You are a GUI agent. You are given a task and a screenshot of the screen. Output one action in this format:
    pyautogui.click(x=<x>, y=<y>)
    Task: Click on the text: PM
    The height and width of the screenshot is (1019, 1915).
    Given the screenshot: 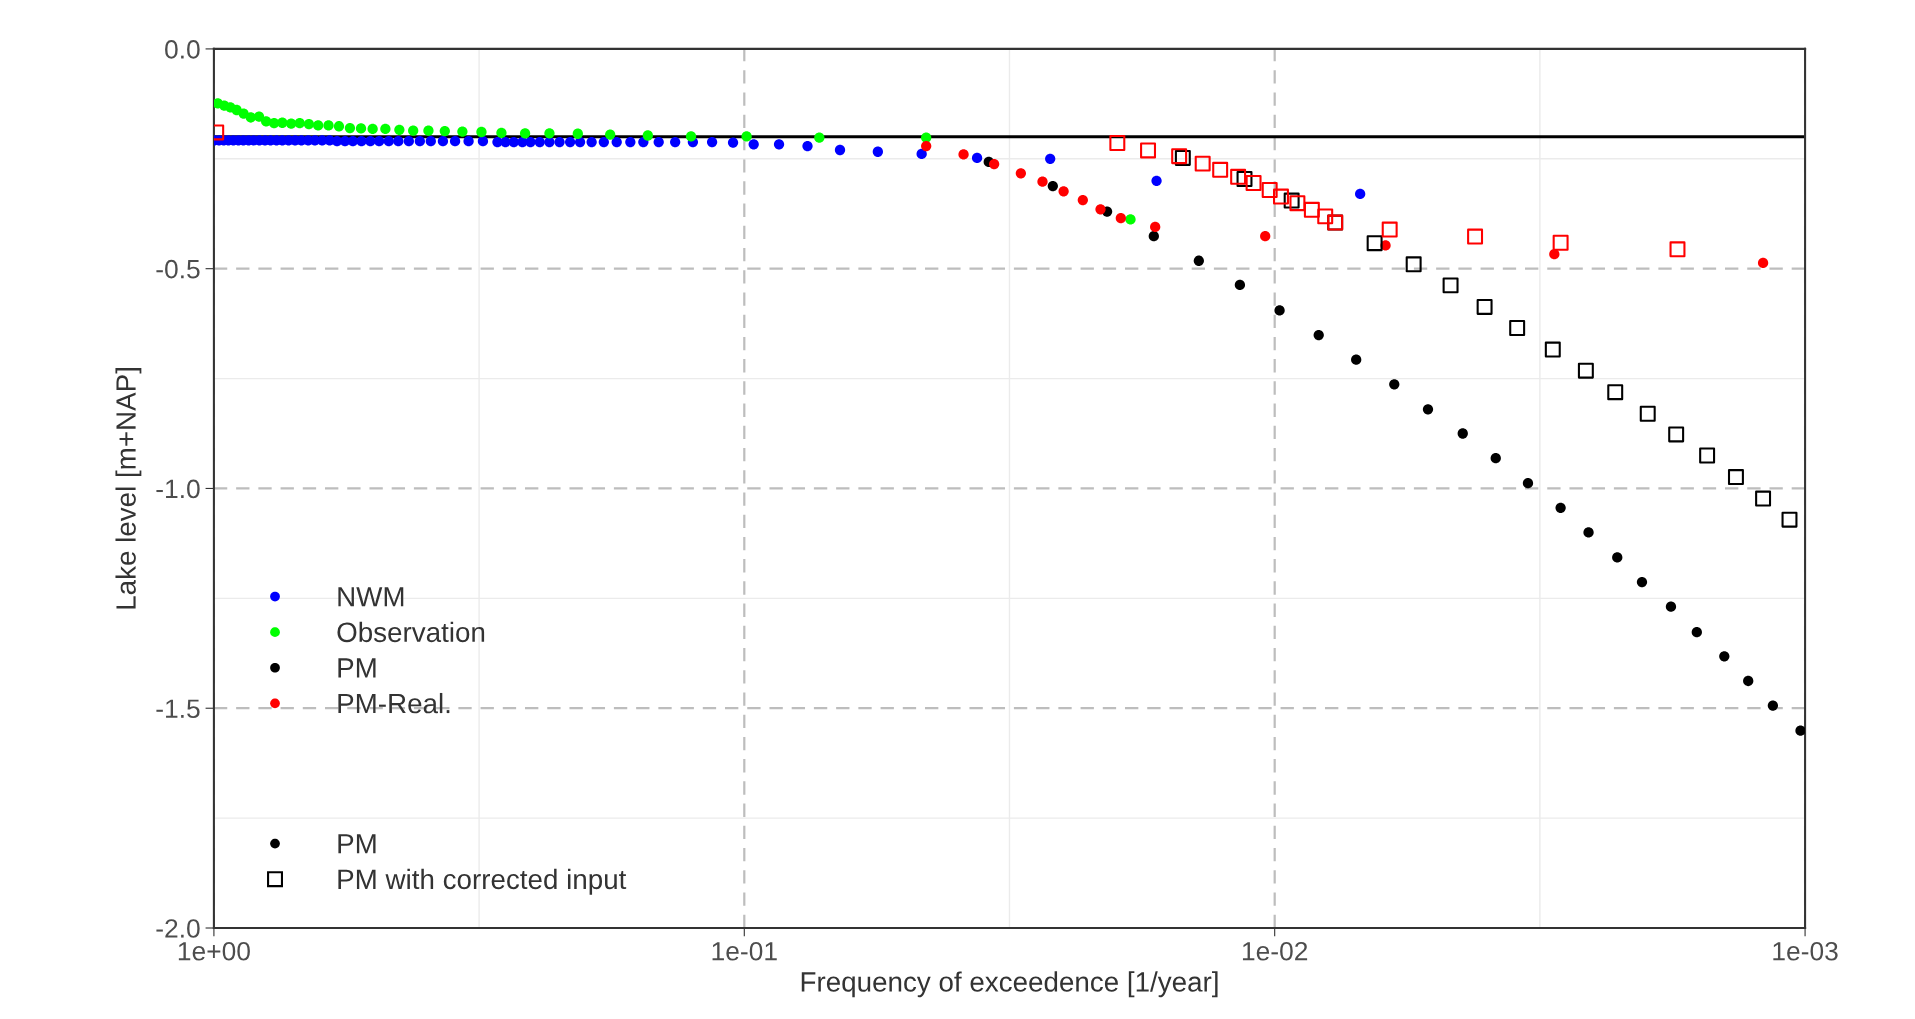 What is the action you would take?
    pyautogui.click(x=357, y=844)
    